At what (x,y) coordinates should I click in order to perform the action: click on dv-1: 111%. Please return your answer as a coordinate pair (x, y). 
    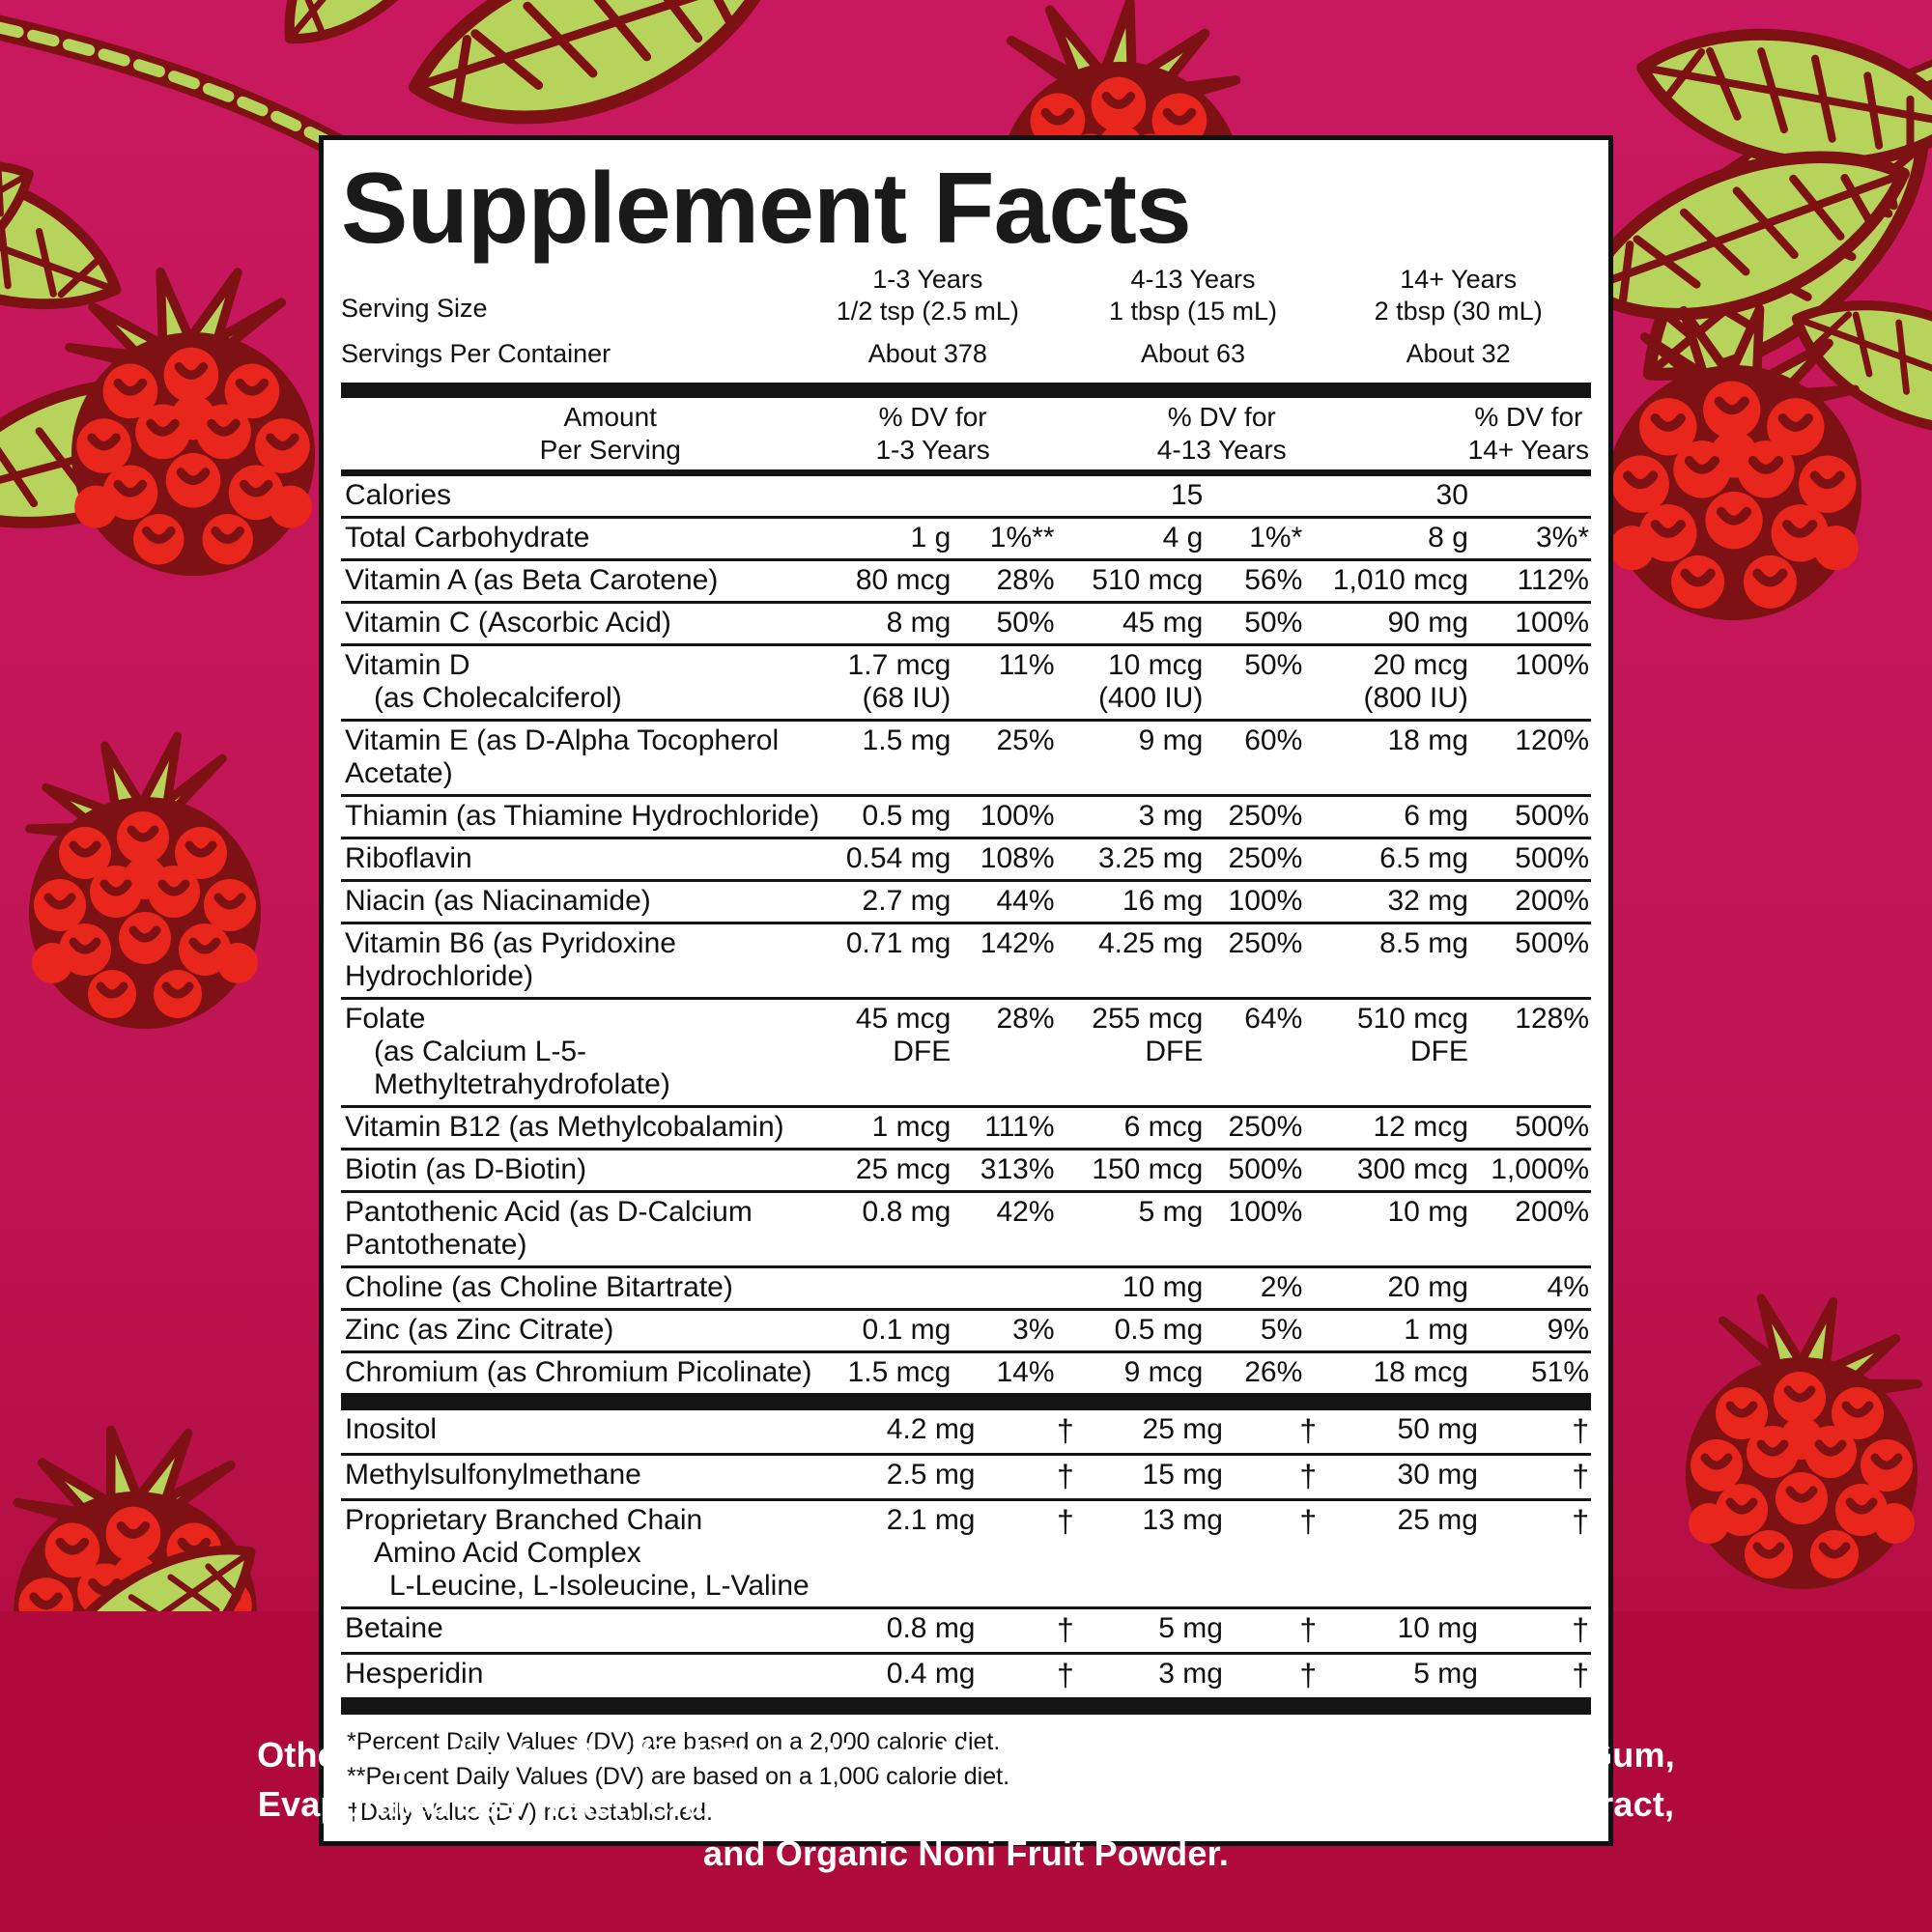
    Looking at the image, I should click on (1011, 1127).